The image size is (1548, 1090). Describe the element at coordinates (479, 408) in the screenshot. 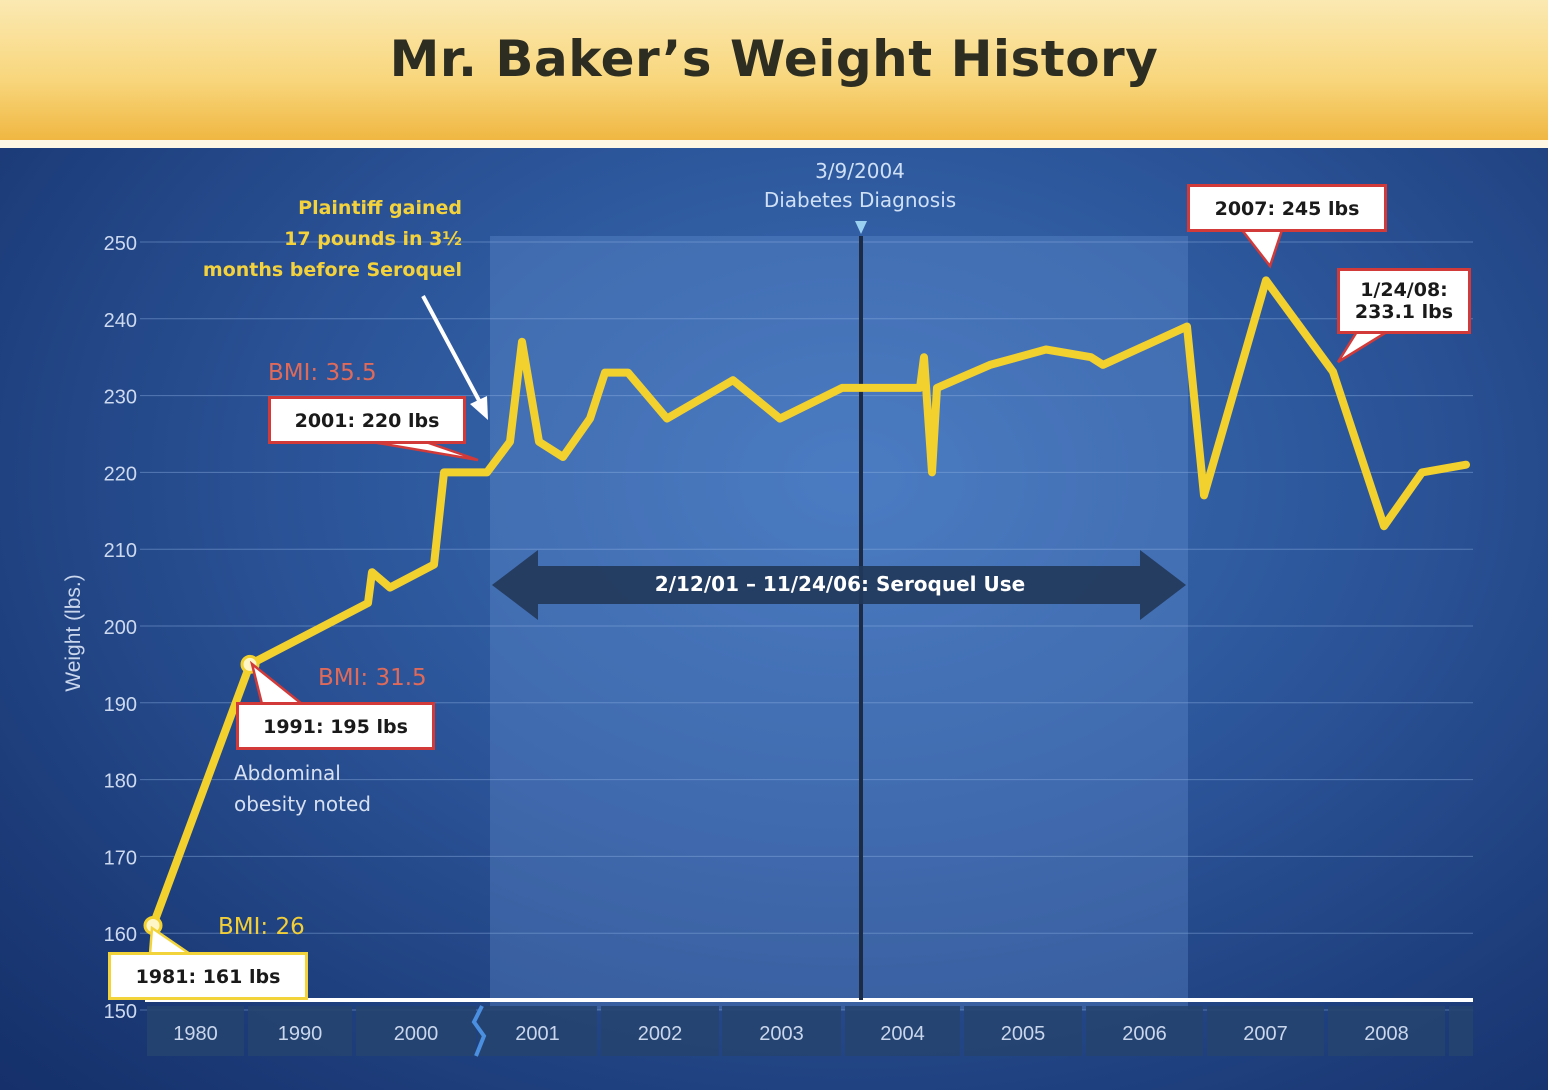

I see `plaintiff-arrow-head` at that location.